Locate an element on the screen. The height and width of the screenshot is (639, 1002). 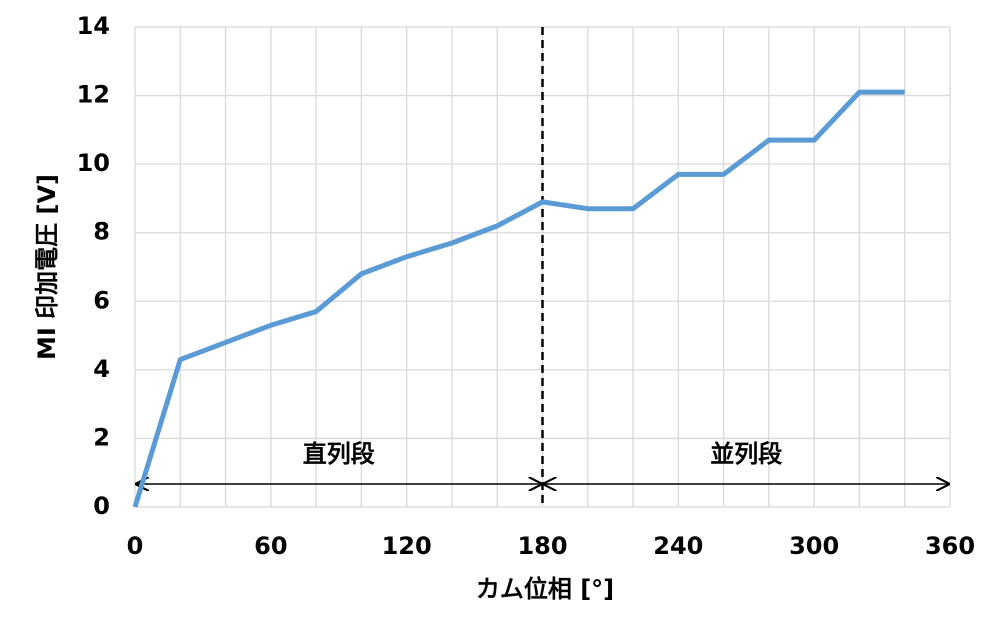
x-tick-label: 240 is located at coordinates (678, 546).